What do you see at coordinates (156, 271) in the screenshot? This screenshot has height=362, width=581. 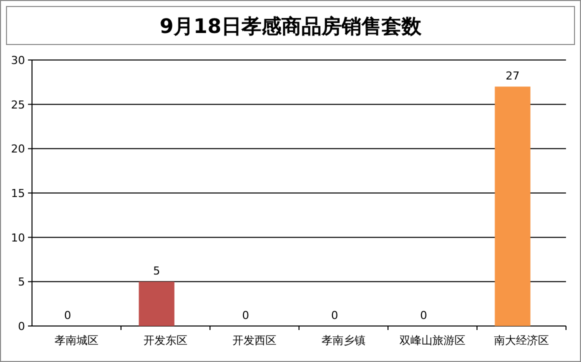 I see `data-label: 5` at bounding box center [156, 271].